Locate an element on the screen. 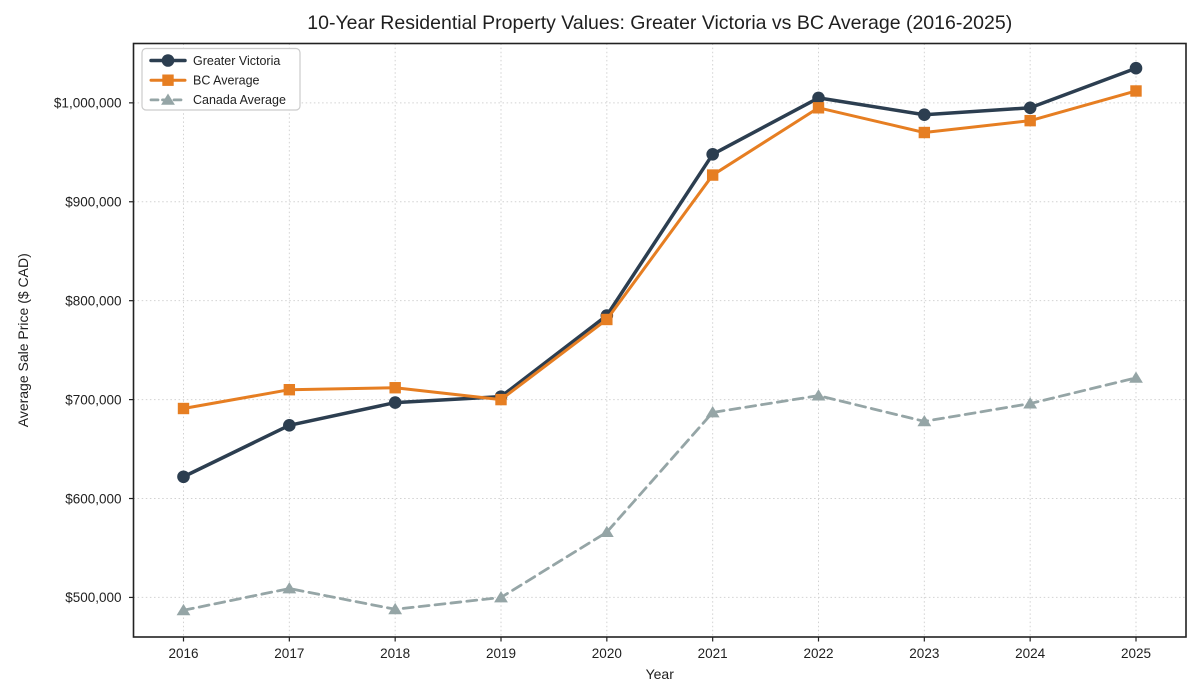  y-axis-label: Average Sale Price ($ CAD) is located at coordinates (23, 340).